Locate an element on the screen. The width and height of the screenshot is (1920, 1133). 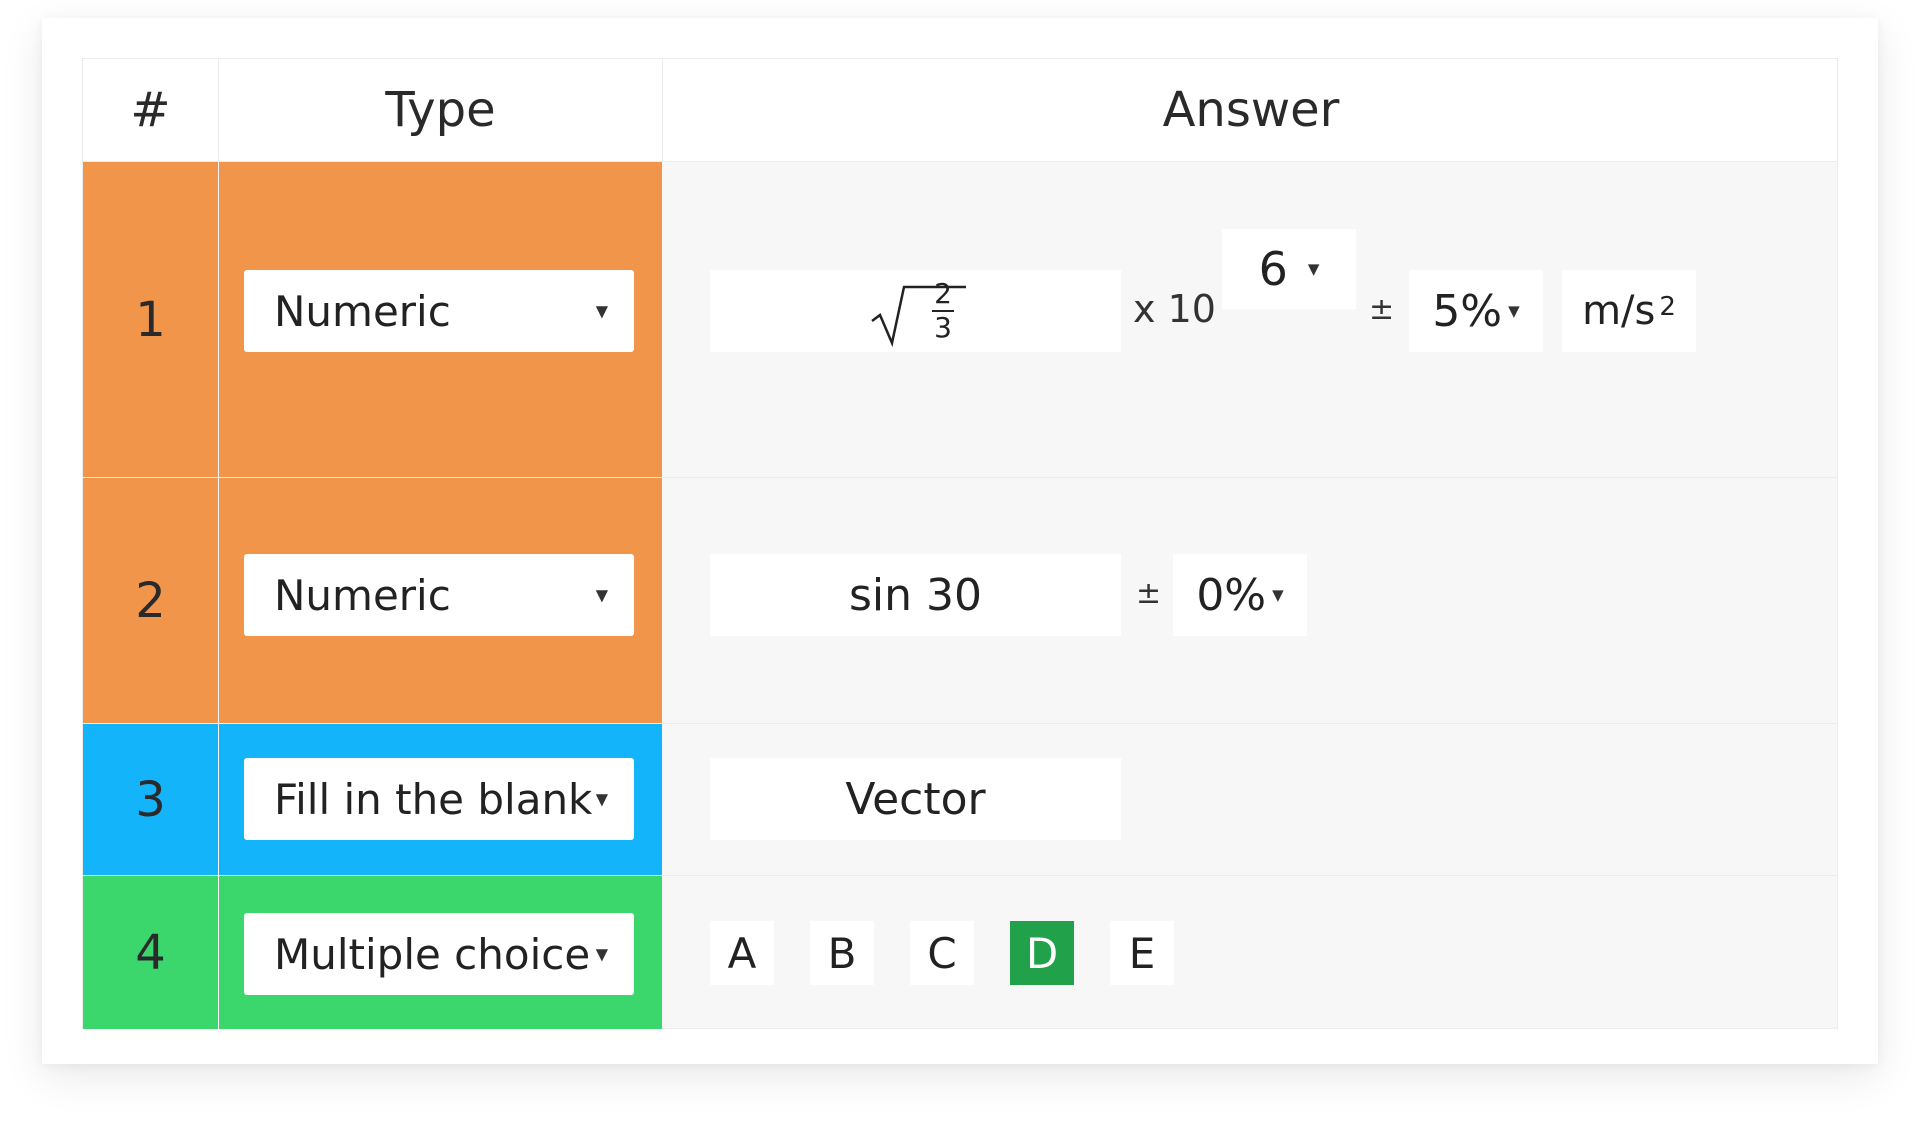
type-cell: Fill in the blank ▼ is located at coordinates (440, 799).